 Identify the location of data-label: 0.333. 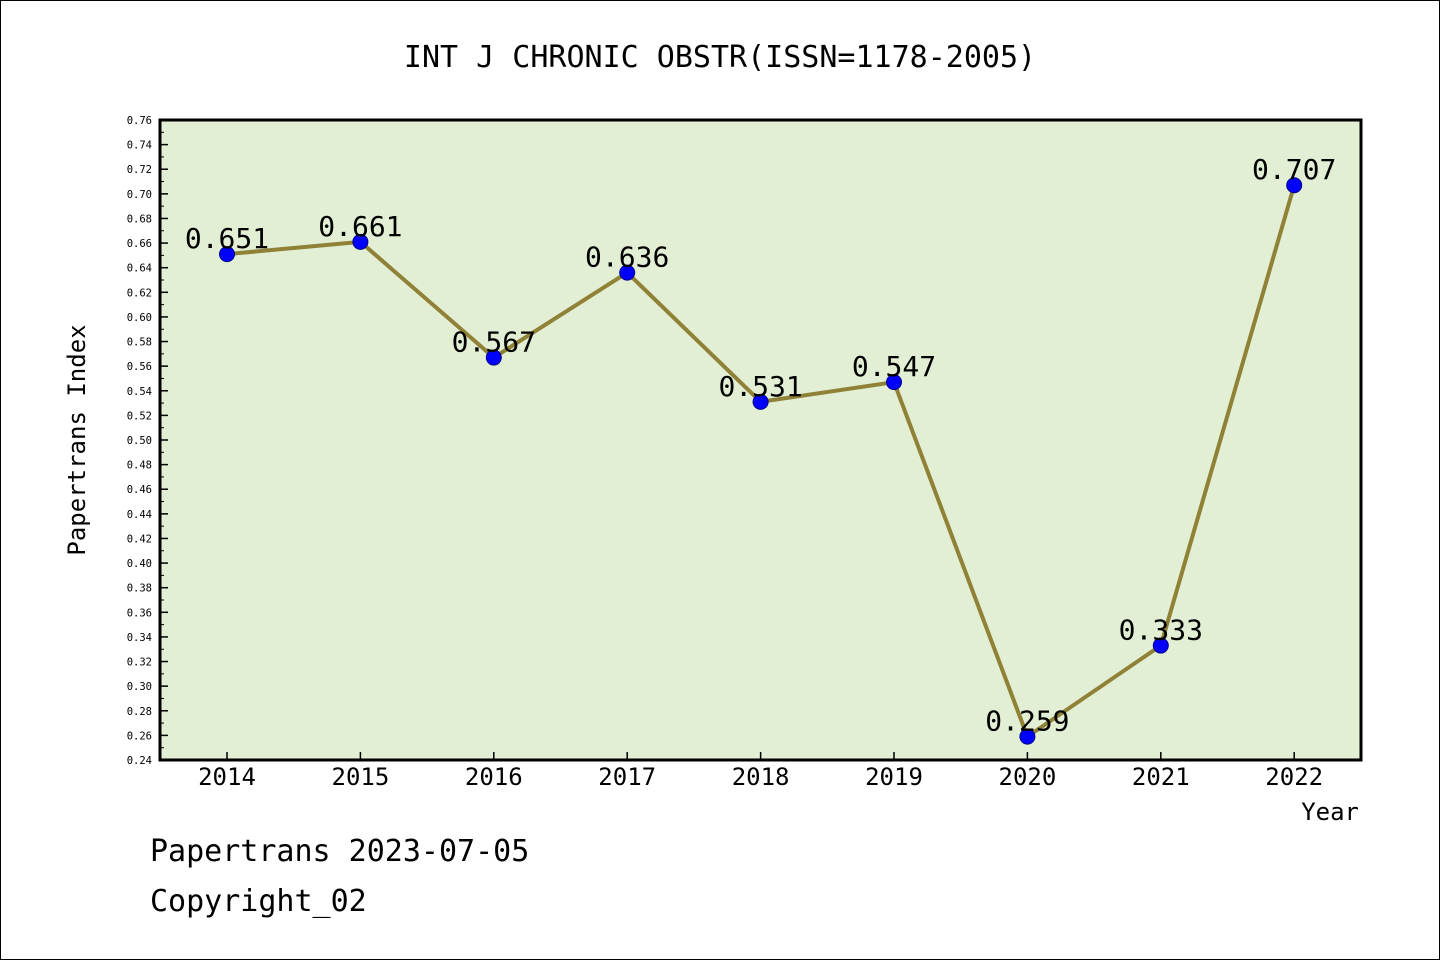
(1161, 630).